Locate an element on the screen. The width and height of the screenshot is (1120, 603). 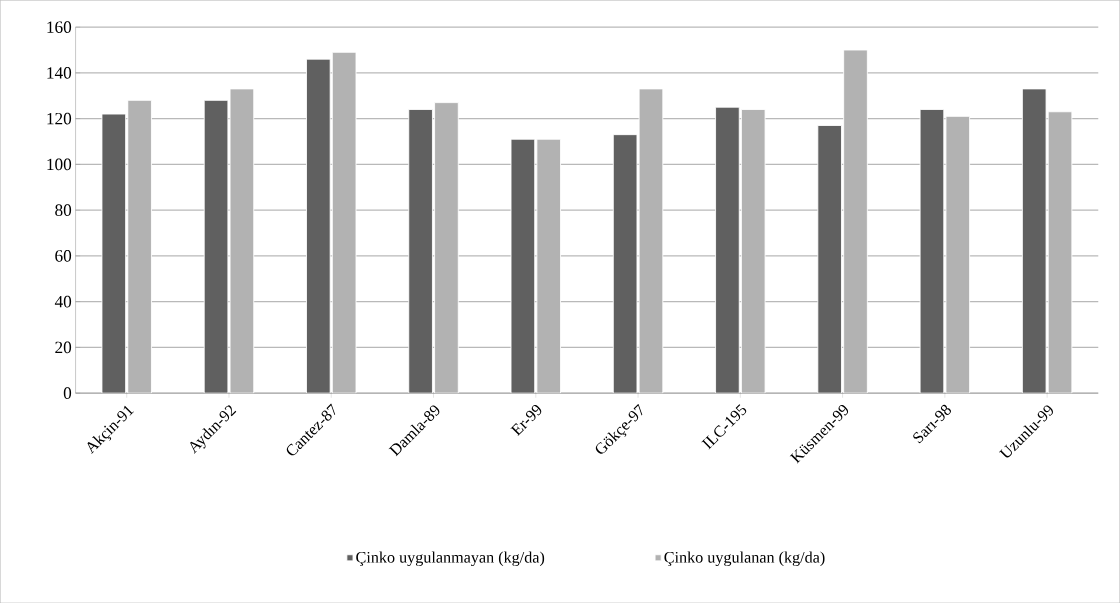
y-tick-label: 80 is located at coordinates (63, 210).